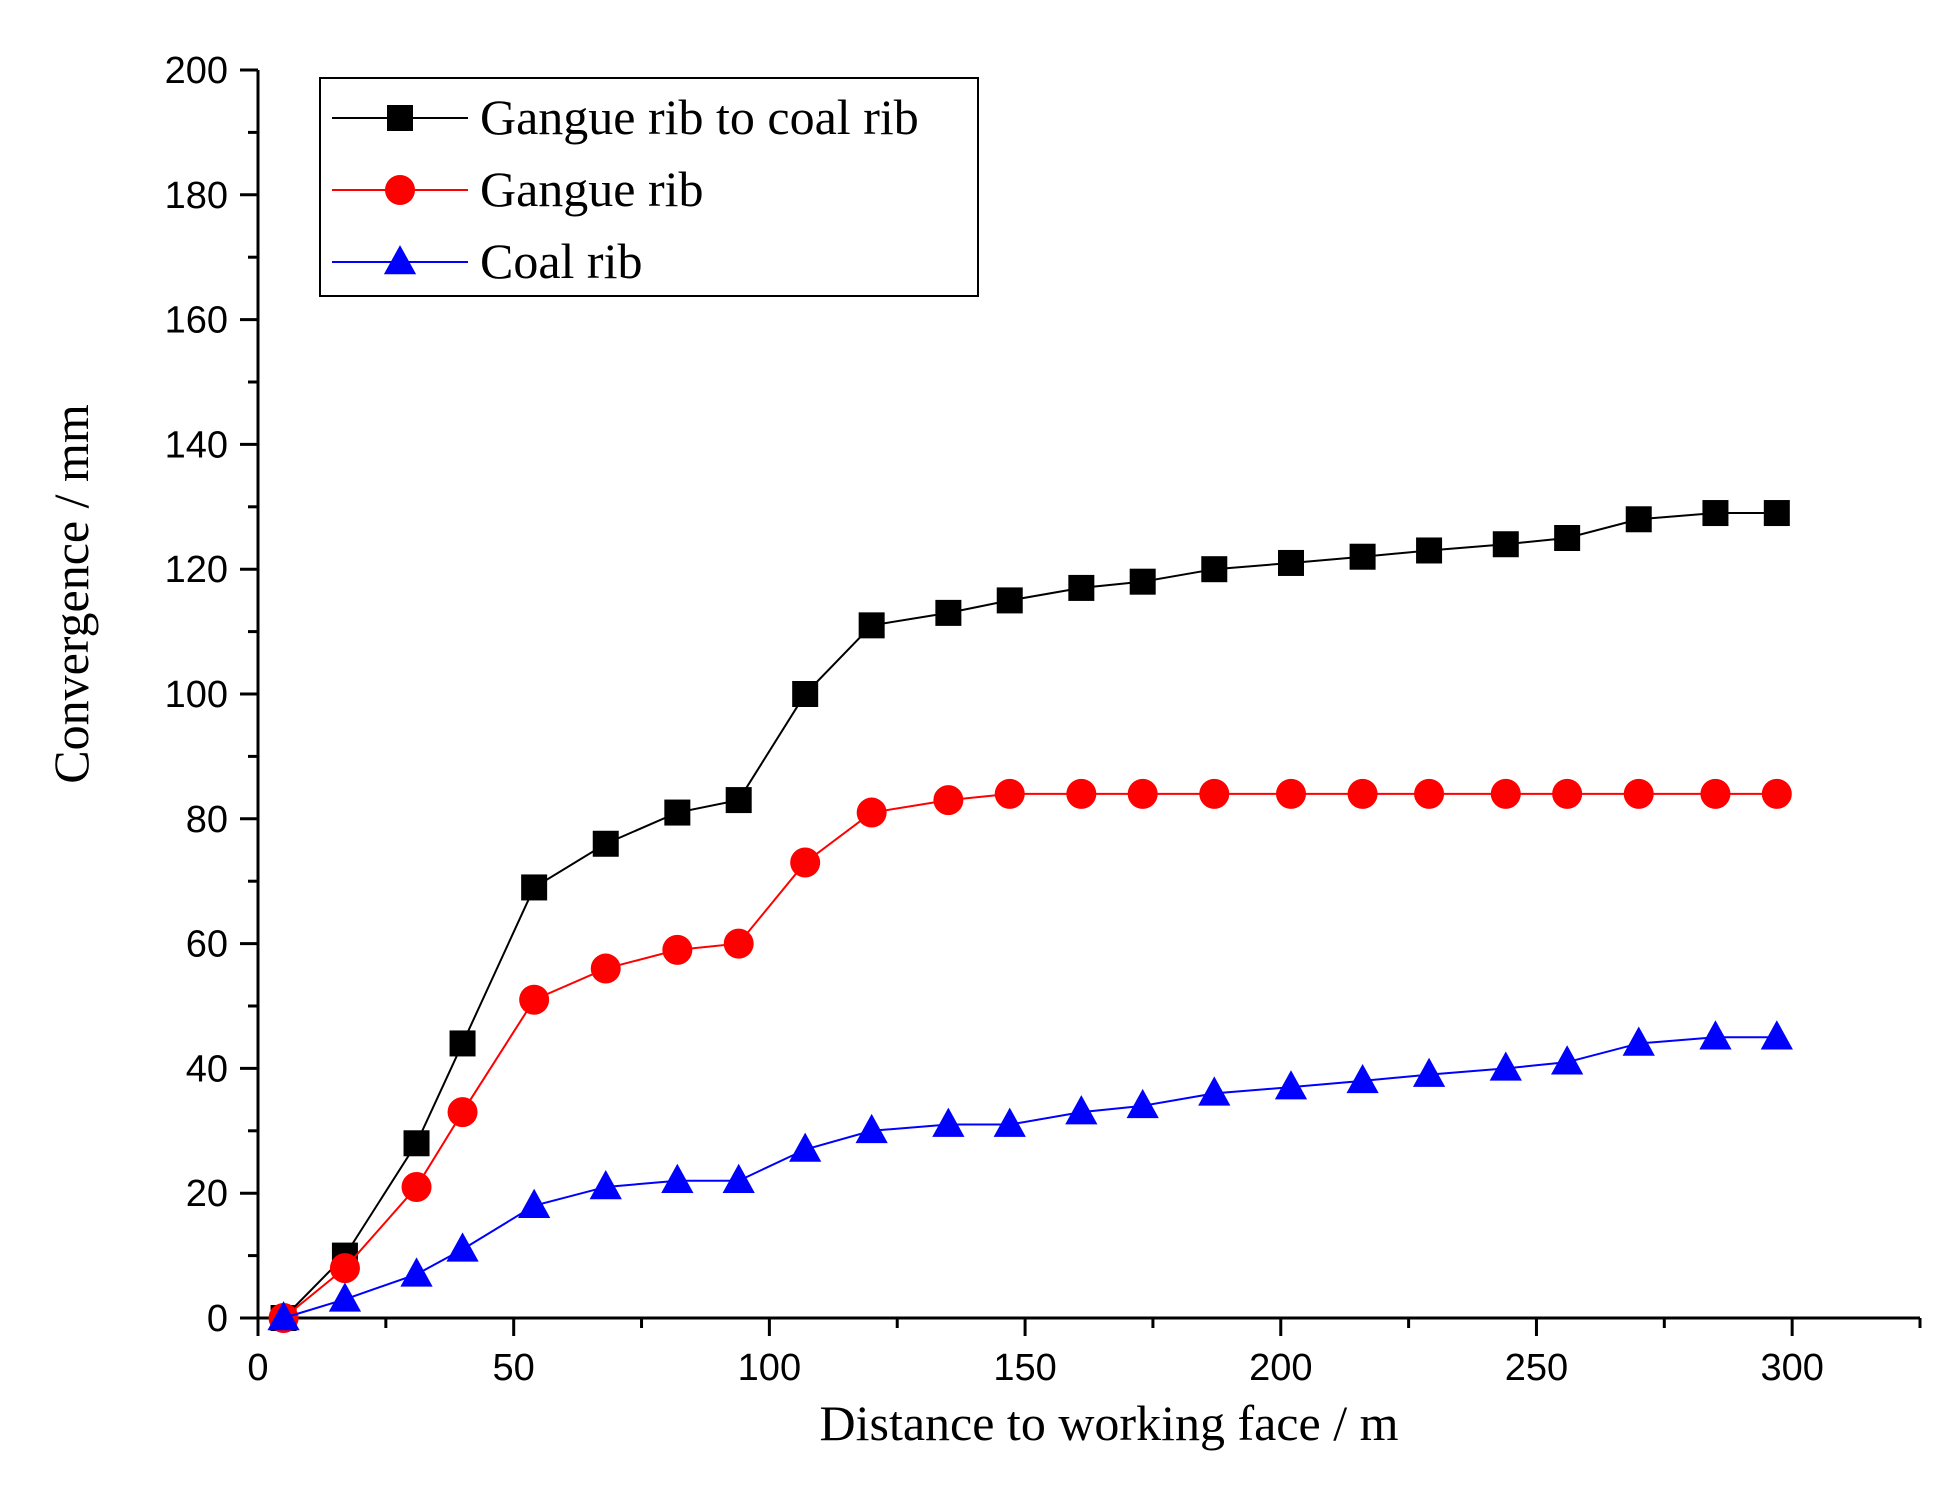 Image resolution: width=1959 pixels, height=1506 pixels. What do you see at coordinates (196, 445) in the screenshot?
I see `y-tick-label: 140` at bounding box center [196, 445].